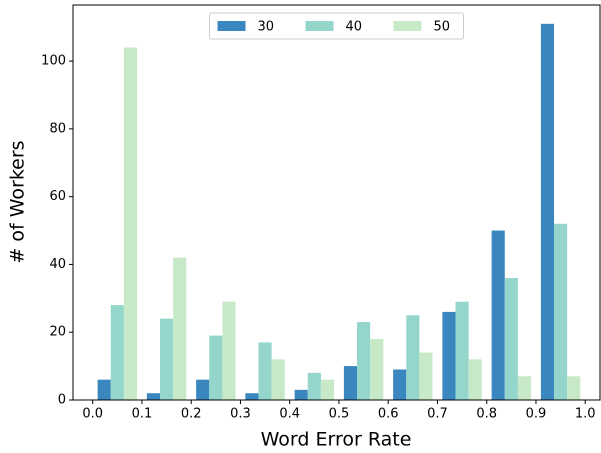  What do you see at coordinates (336, 440) in the screenshot?
I see `x-axis-label: Word Error Rate` at bounding box center [336, 440].